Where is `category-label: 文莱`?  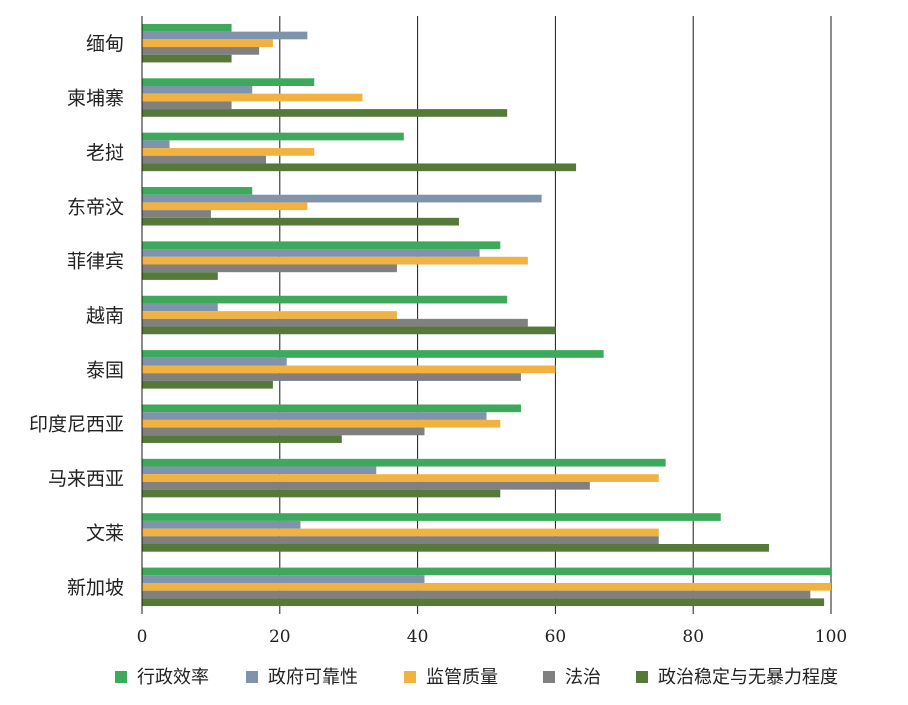 category-label: 文莱 is located at coordinates (105, 533).